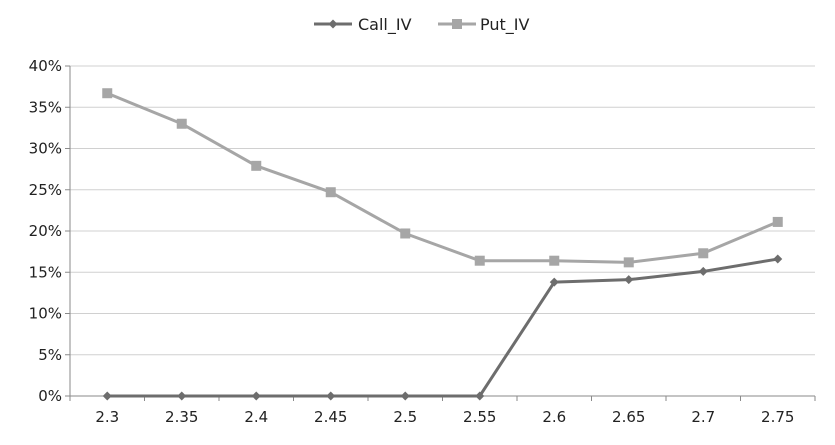  What do you see at coordinates (505, 25) in the screenshot?
I see `legend-label: Put_IV` at bounding box center [505, 25].